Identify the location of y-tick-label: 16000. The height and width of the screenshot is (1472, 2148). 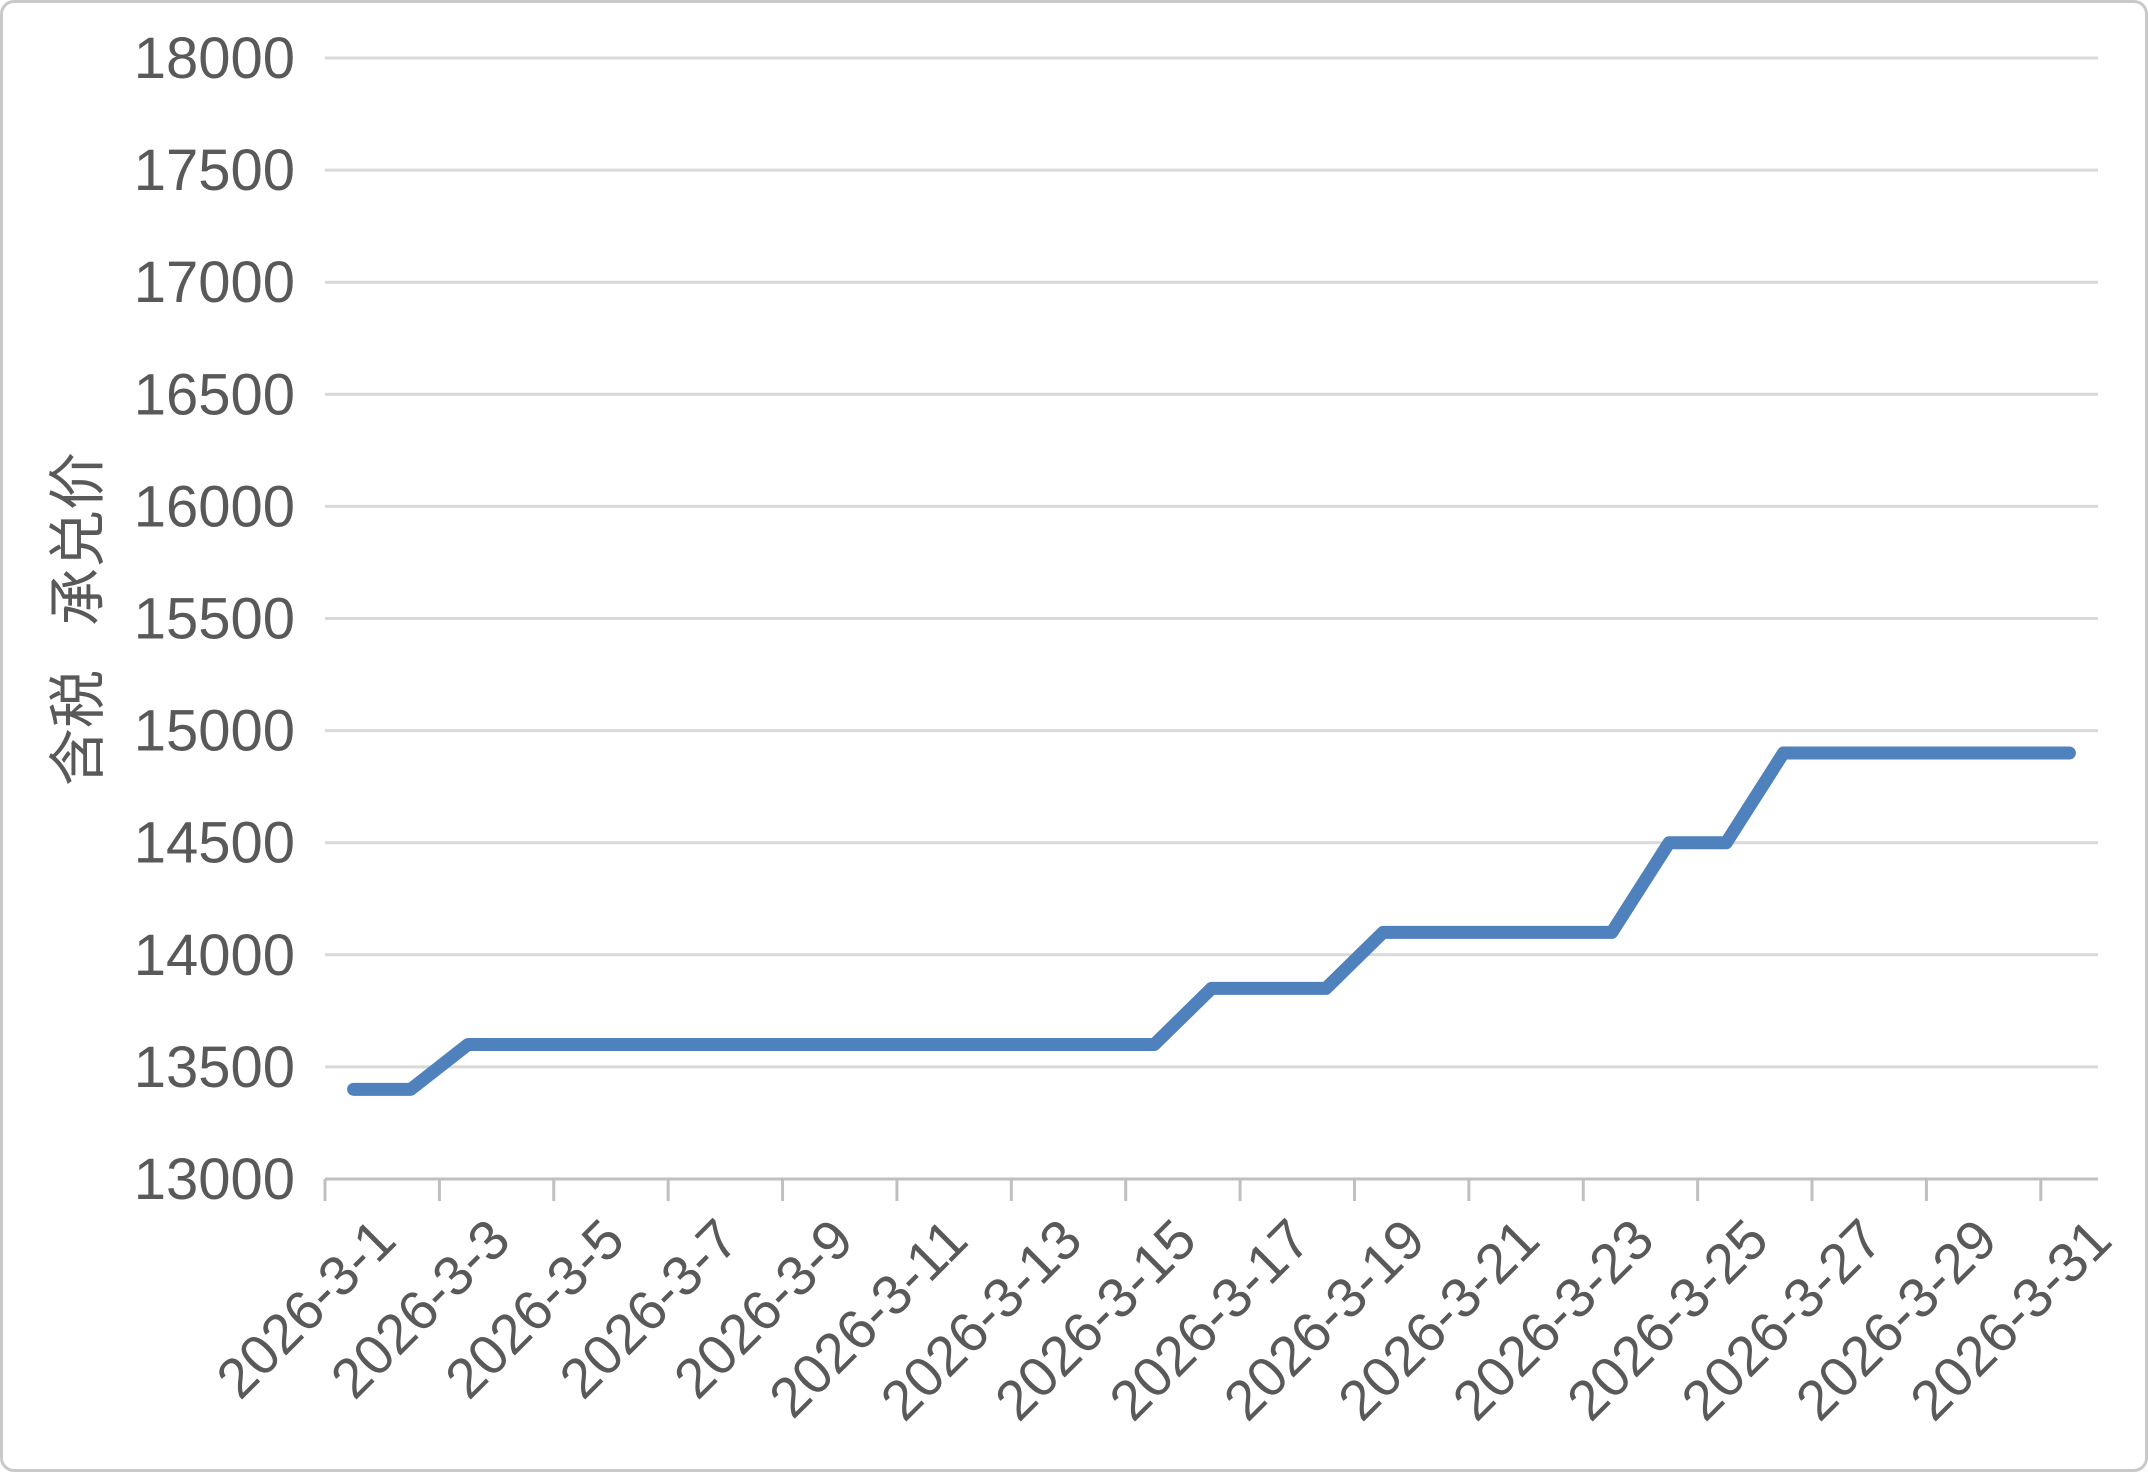
(214, 506).